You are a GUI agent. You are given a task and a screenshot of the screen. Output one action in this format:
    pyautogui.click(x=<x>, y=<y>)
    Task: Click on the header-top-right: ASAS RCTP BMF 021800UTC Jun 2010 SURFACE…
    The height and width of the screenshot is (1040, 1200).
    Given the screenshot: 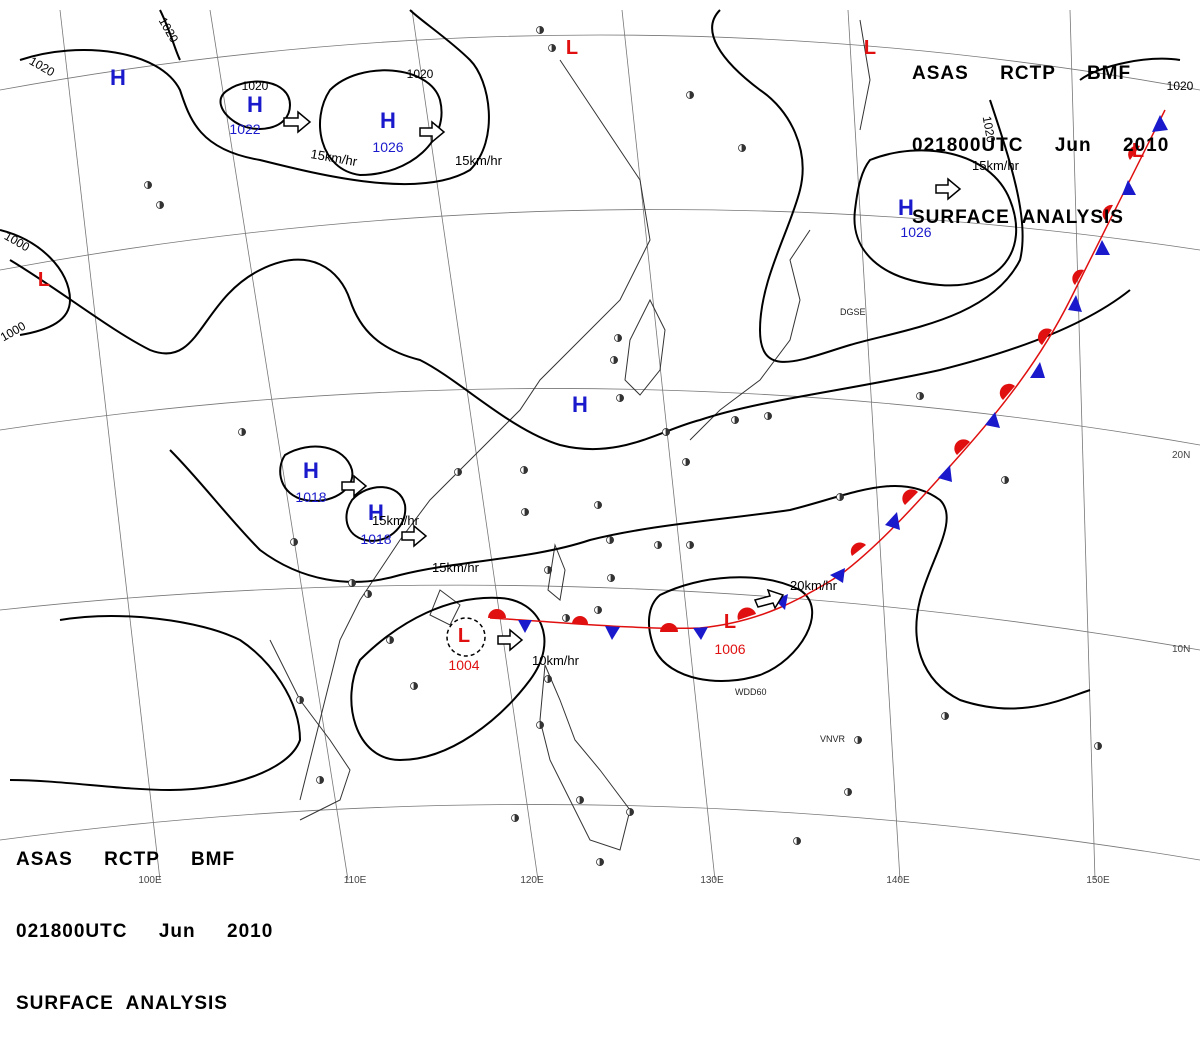 What is the action you would take?
    pyautogui.click(x=1040, y=134)
    